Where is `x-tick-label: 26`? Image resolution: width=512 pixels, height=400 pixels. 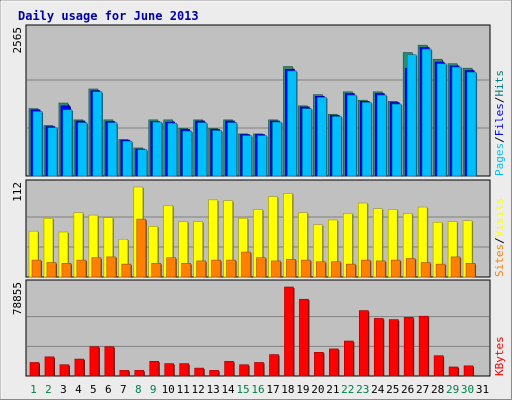
x-tick-label: 26 is located at coordinates (407, 389).